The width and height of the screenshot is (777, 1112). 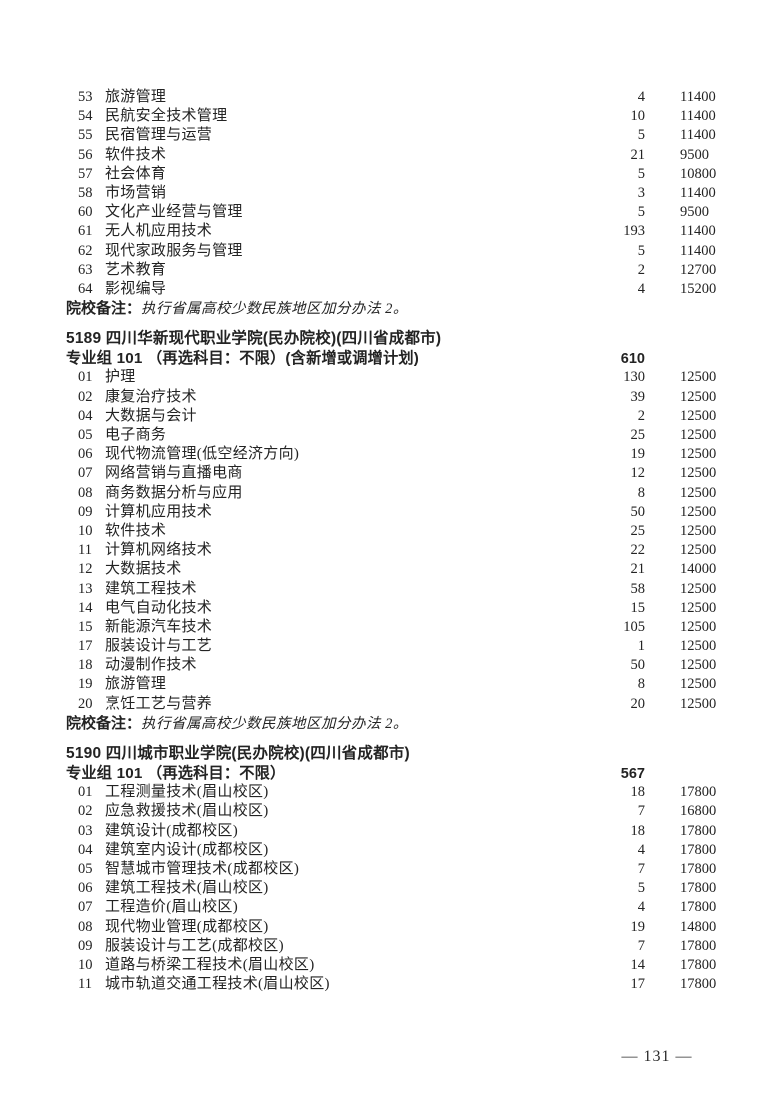 I want to click on program-row: 09 计算机应用技术 50 12500, so click(x=393, y=512).